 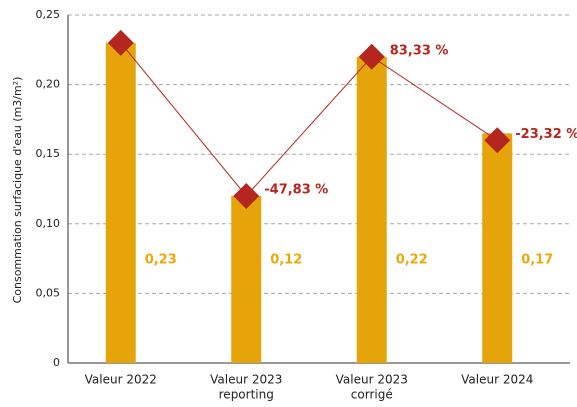 I want to click on y-tick-label: 0,20, so click(x=48, y=84).